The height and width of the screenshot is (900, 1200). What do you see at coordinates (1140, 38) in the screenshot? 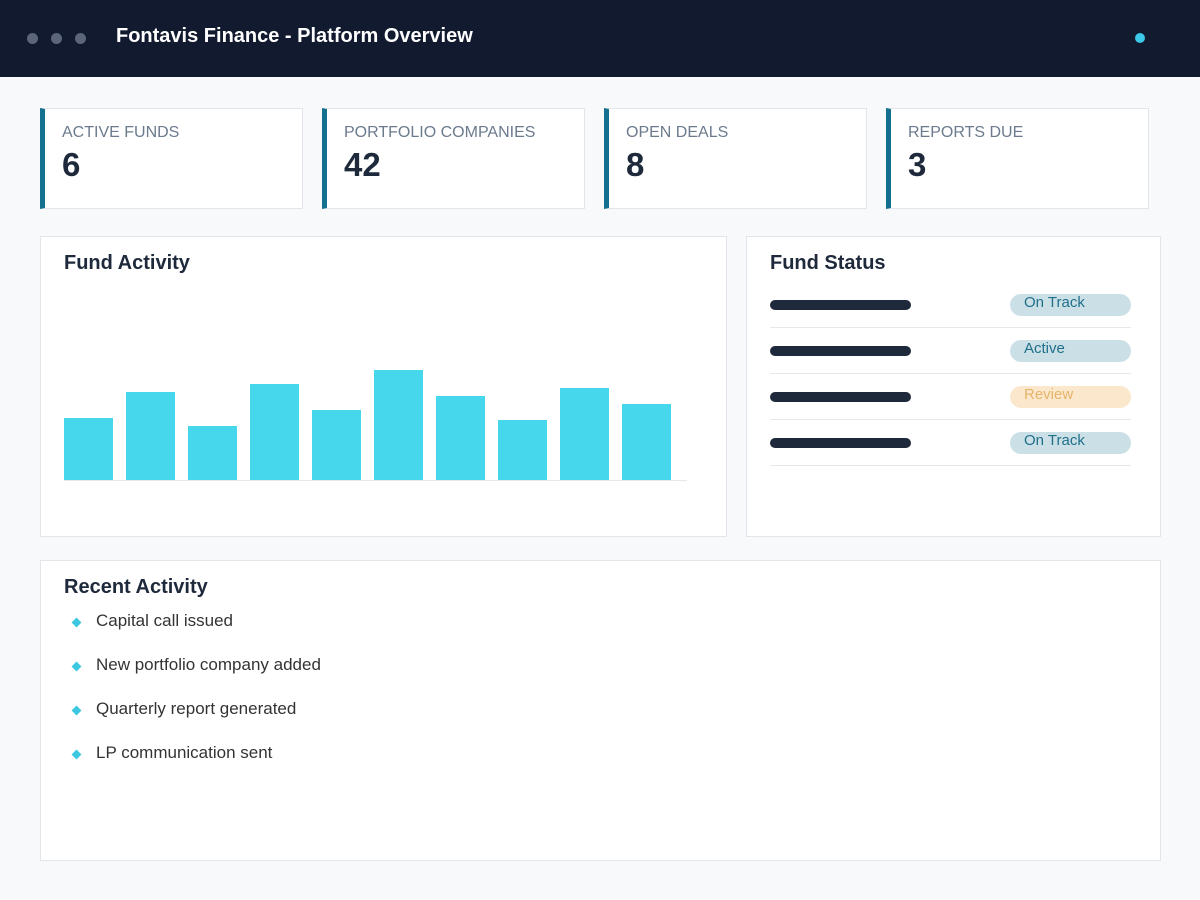
I see `status-dot` at bounding box center [1140, 38].